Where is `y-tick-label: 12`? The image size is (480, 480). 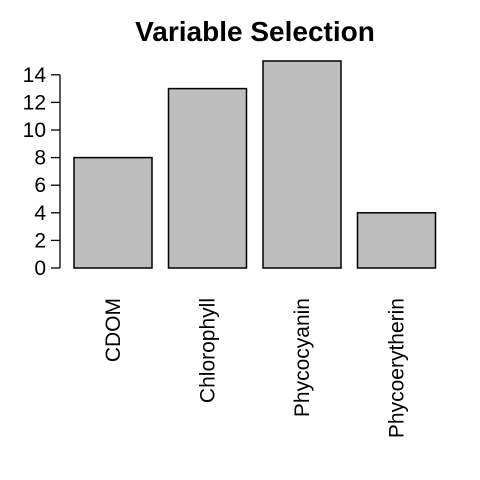
y-tick-label: 12 is located at coordinates (34, 102).